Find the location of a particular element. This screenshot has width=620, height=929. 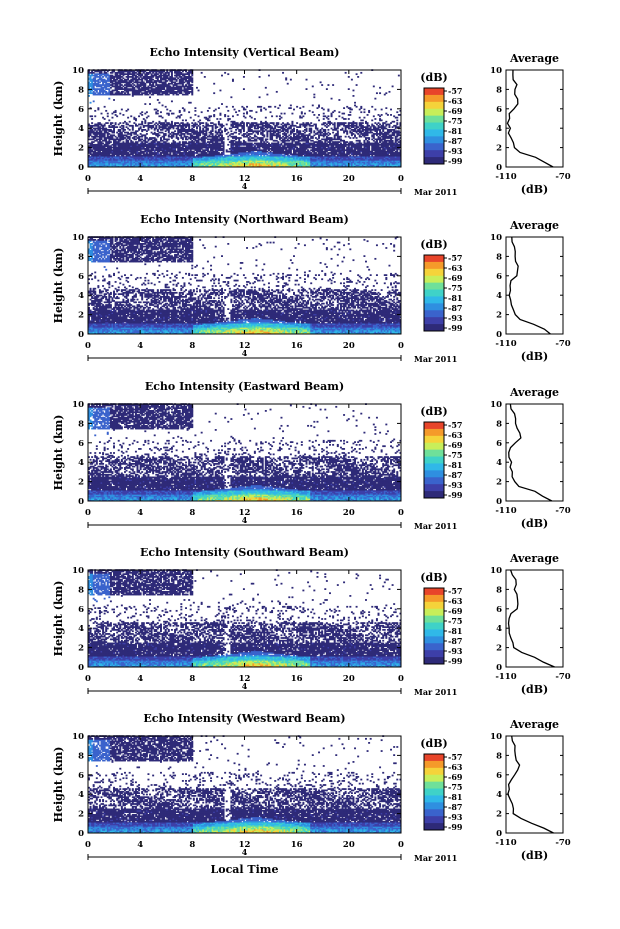

panel-title: Echo Intensity (Northward Beam) is located at coordinates (244, 219).